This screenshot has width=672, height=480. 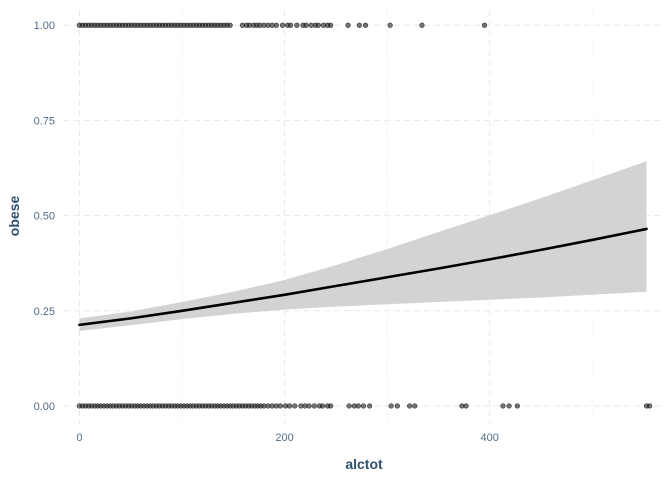 What do you see at coordinates (44, 407) in the screenshot?
I see `y-tick-label-0: 0.00` at bounding box center [44, 407].